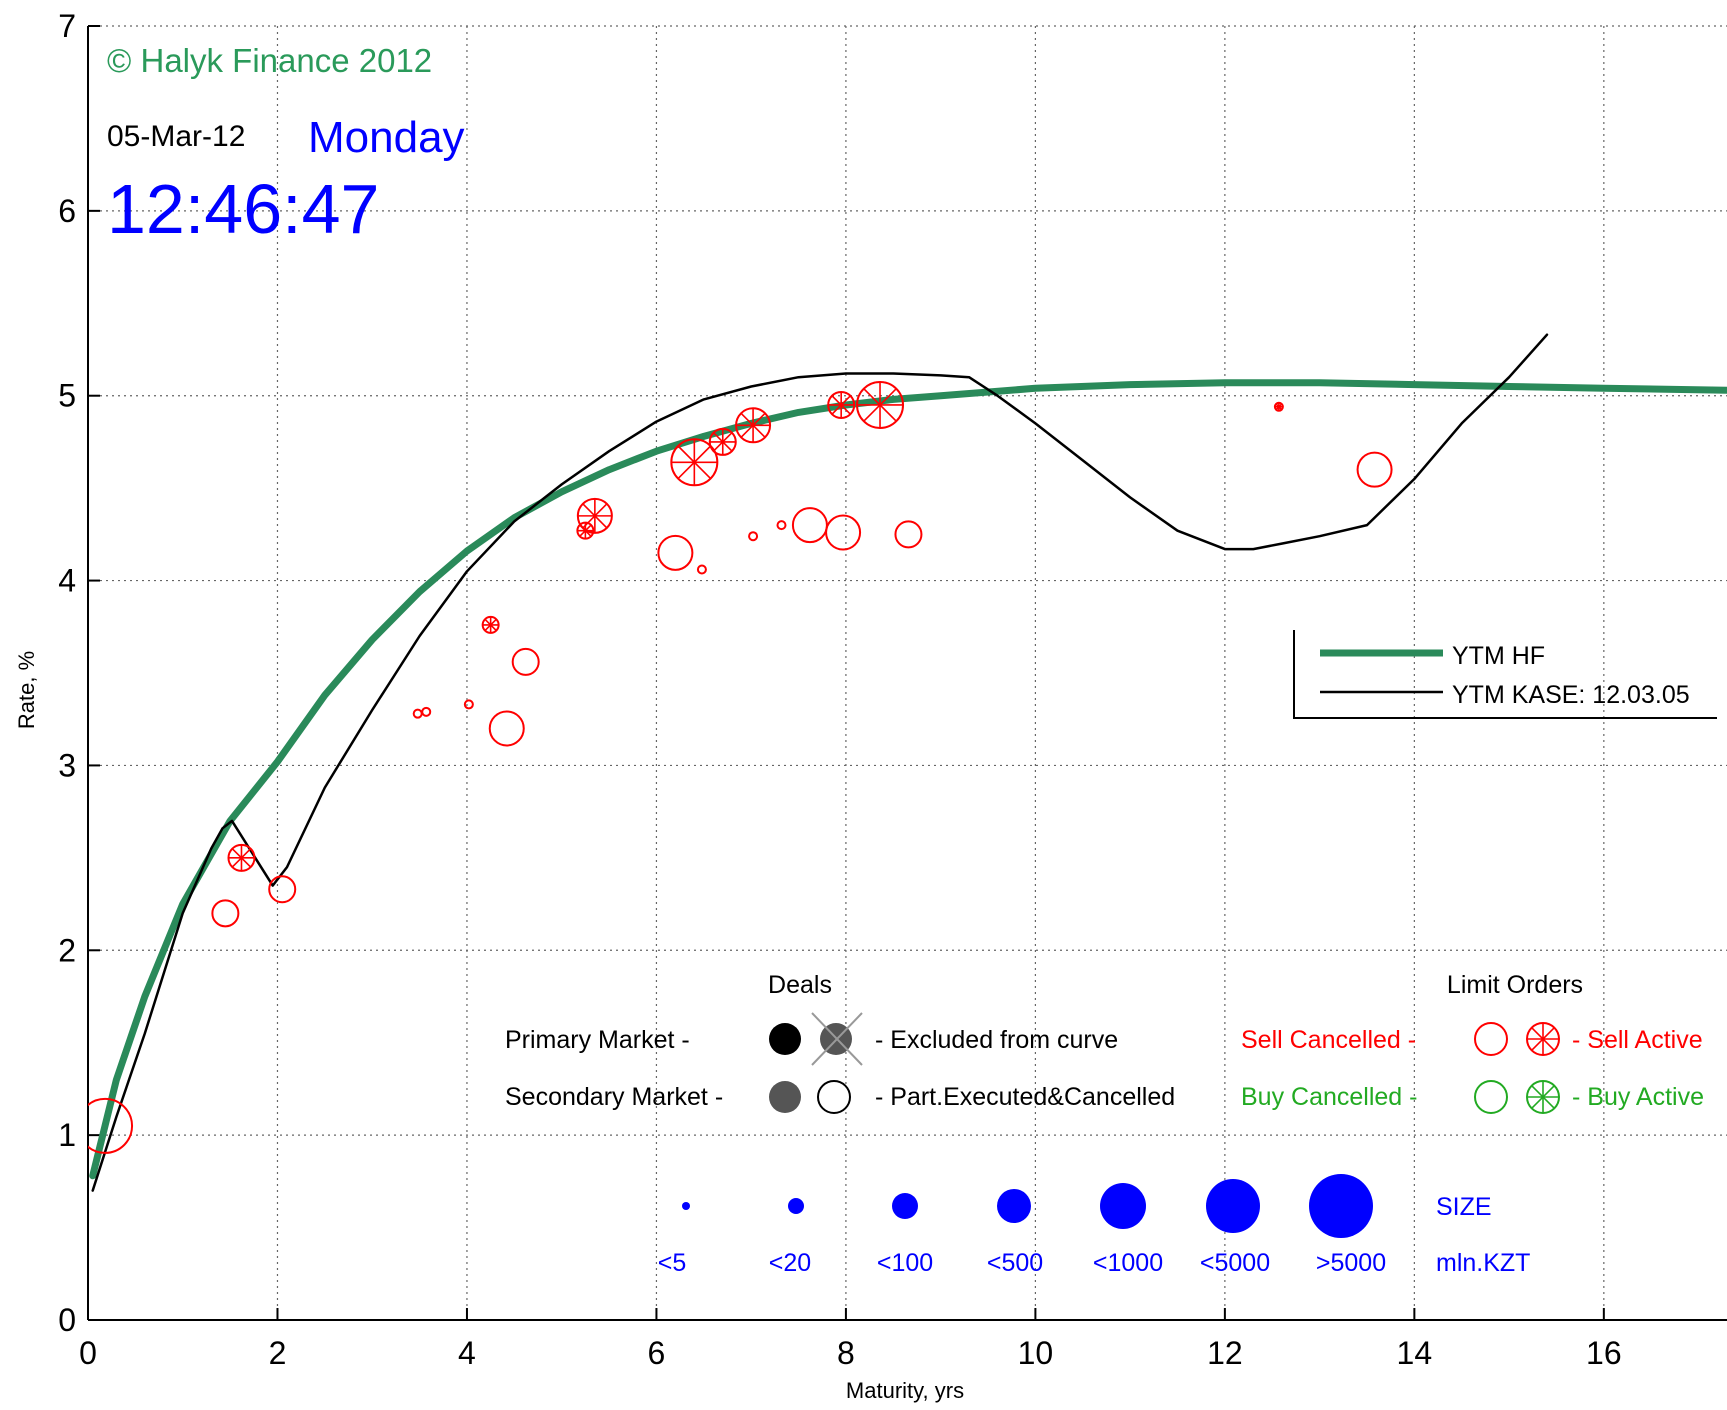 The width and height of the screenshot is (1727, 1410). What do you see at coordinates (67, 950) in the screenshot?
I see `y-tick-label-2: 2` at bounding box center [67, 950].